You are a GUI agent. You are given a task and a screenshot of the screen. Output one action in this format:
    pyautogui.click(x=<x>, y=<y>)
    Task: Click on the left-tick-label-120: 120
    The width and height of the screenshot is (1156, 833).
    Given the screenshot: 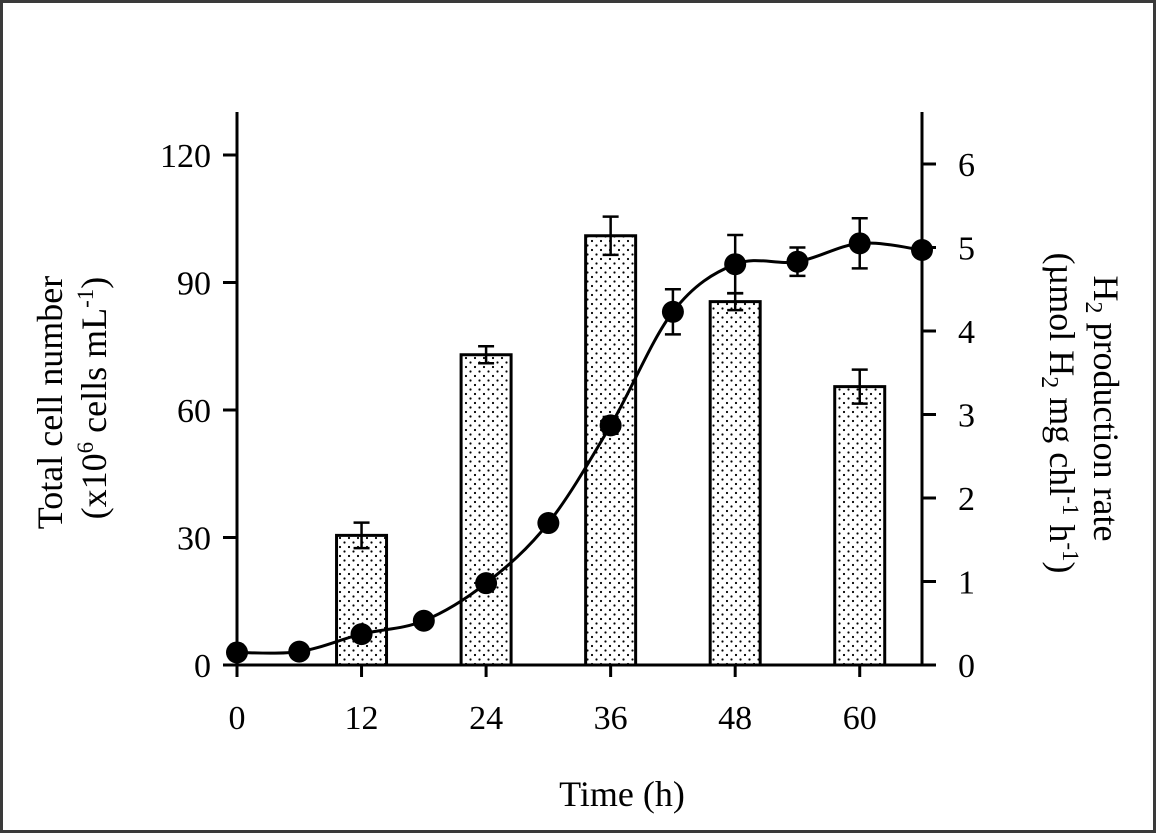 What is the action you would take?
    pyautogui.click(x=185, y=156)
    